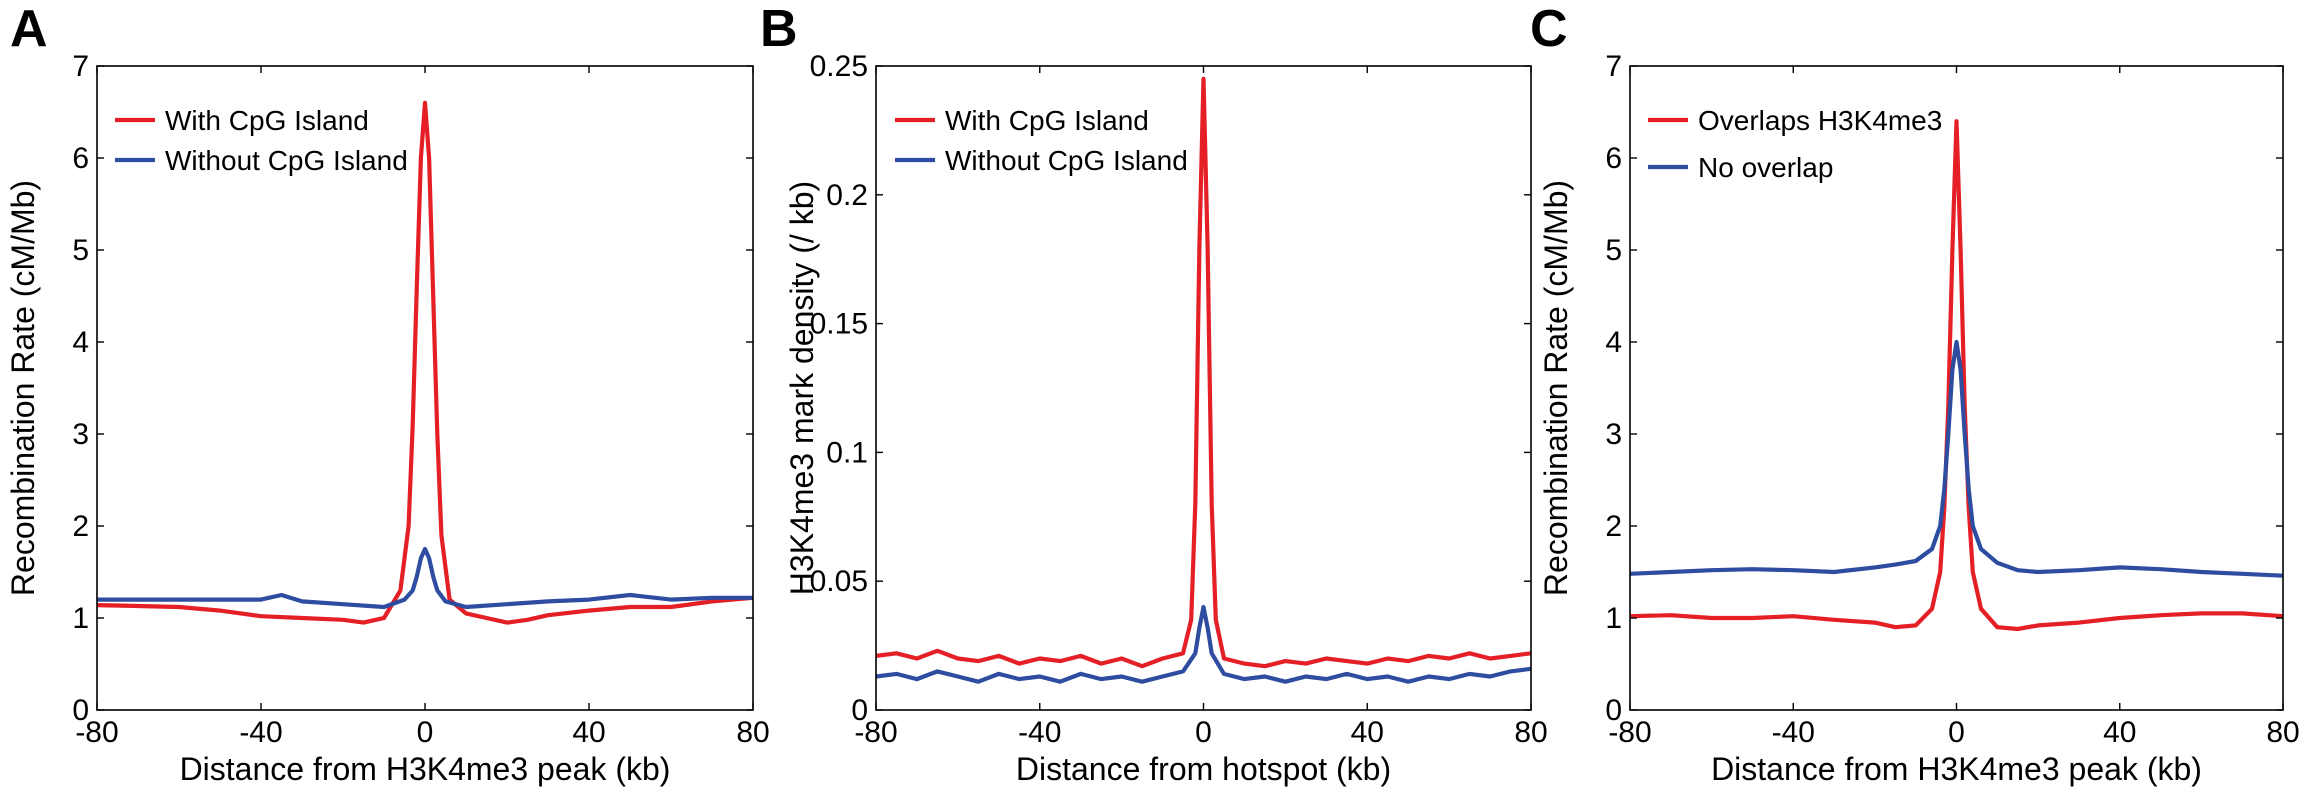 This screenshot has height=800, width=2311. What do you see at coordinates (839, 581) in the screenshot?
I see `y-tick-label: 0.05` at bounding box center [839, 581].